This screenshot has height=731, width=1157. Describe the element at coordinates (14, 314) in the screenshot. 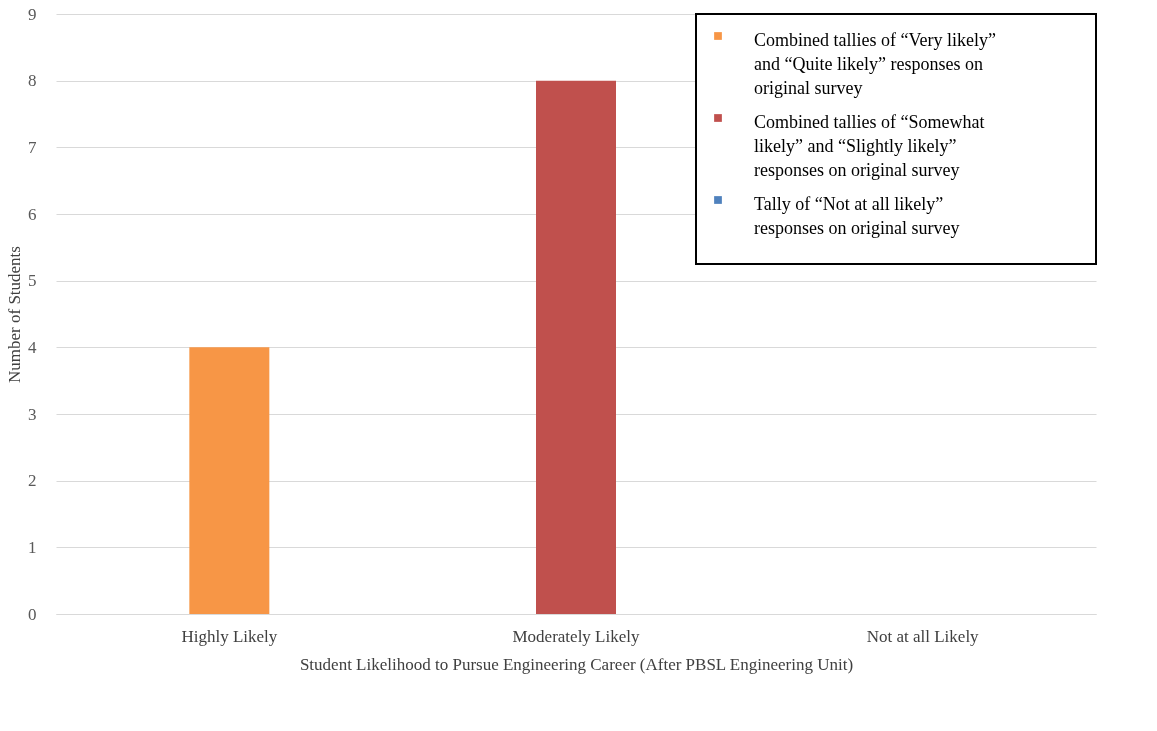

I see `y-axis-title: Number of Students` at that location.